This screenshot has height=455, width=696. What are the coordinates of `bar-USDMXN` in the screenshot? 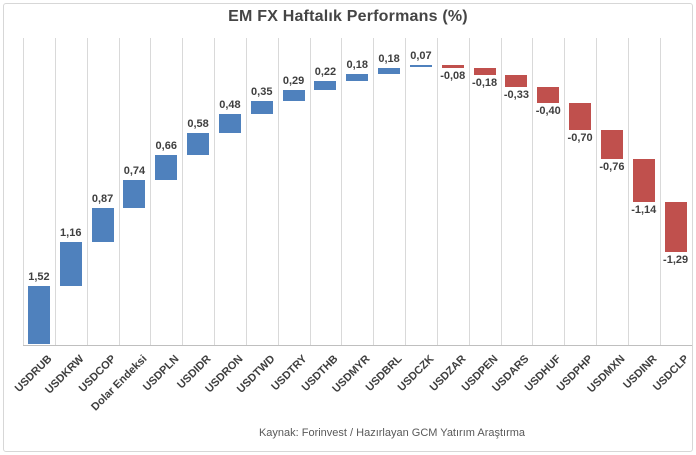 It's located at (611, 144).